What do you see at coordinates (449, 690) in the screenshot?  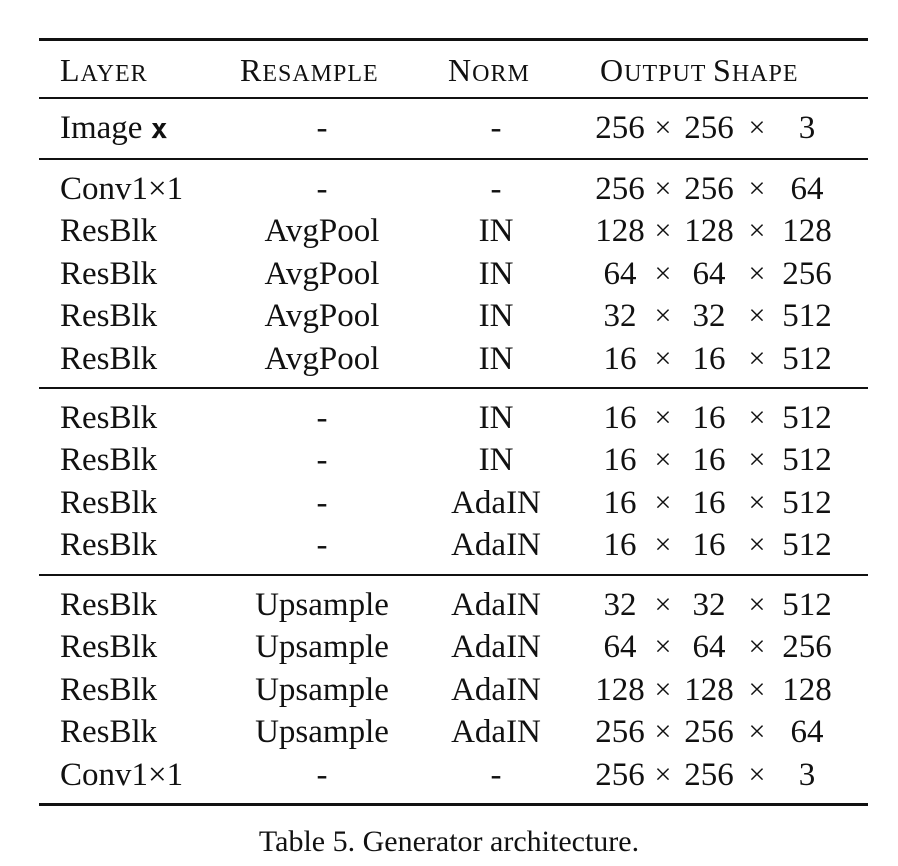 I see `table-row: ResBlk Upsample AdaIN 128 × 128 × 128` at bounding box center [449, 690].